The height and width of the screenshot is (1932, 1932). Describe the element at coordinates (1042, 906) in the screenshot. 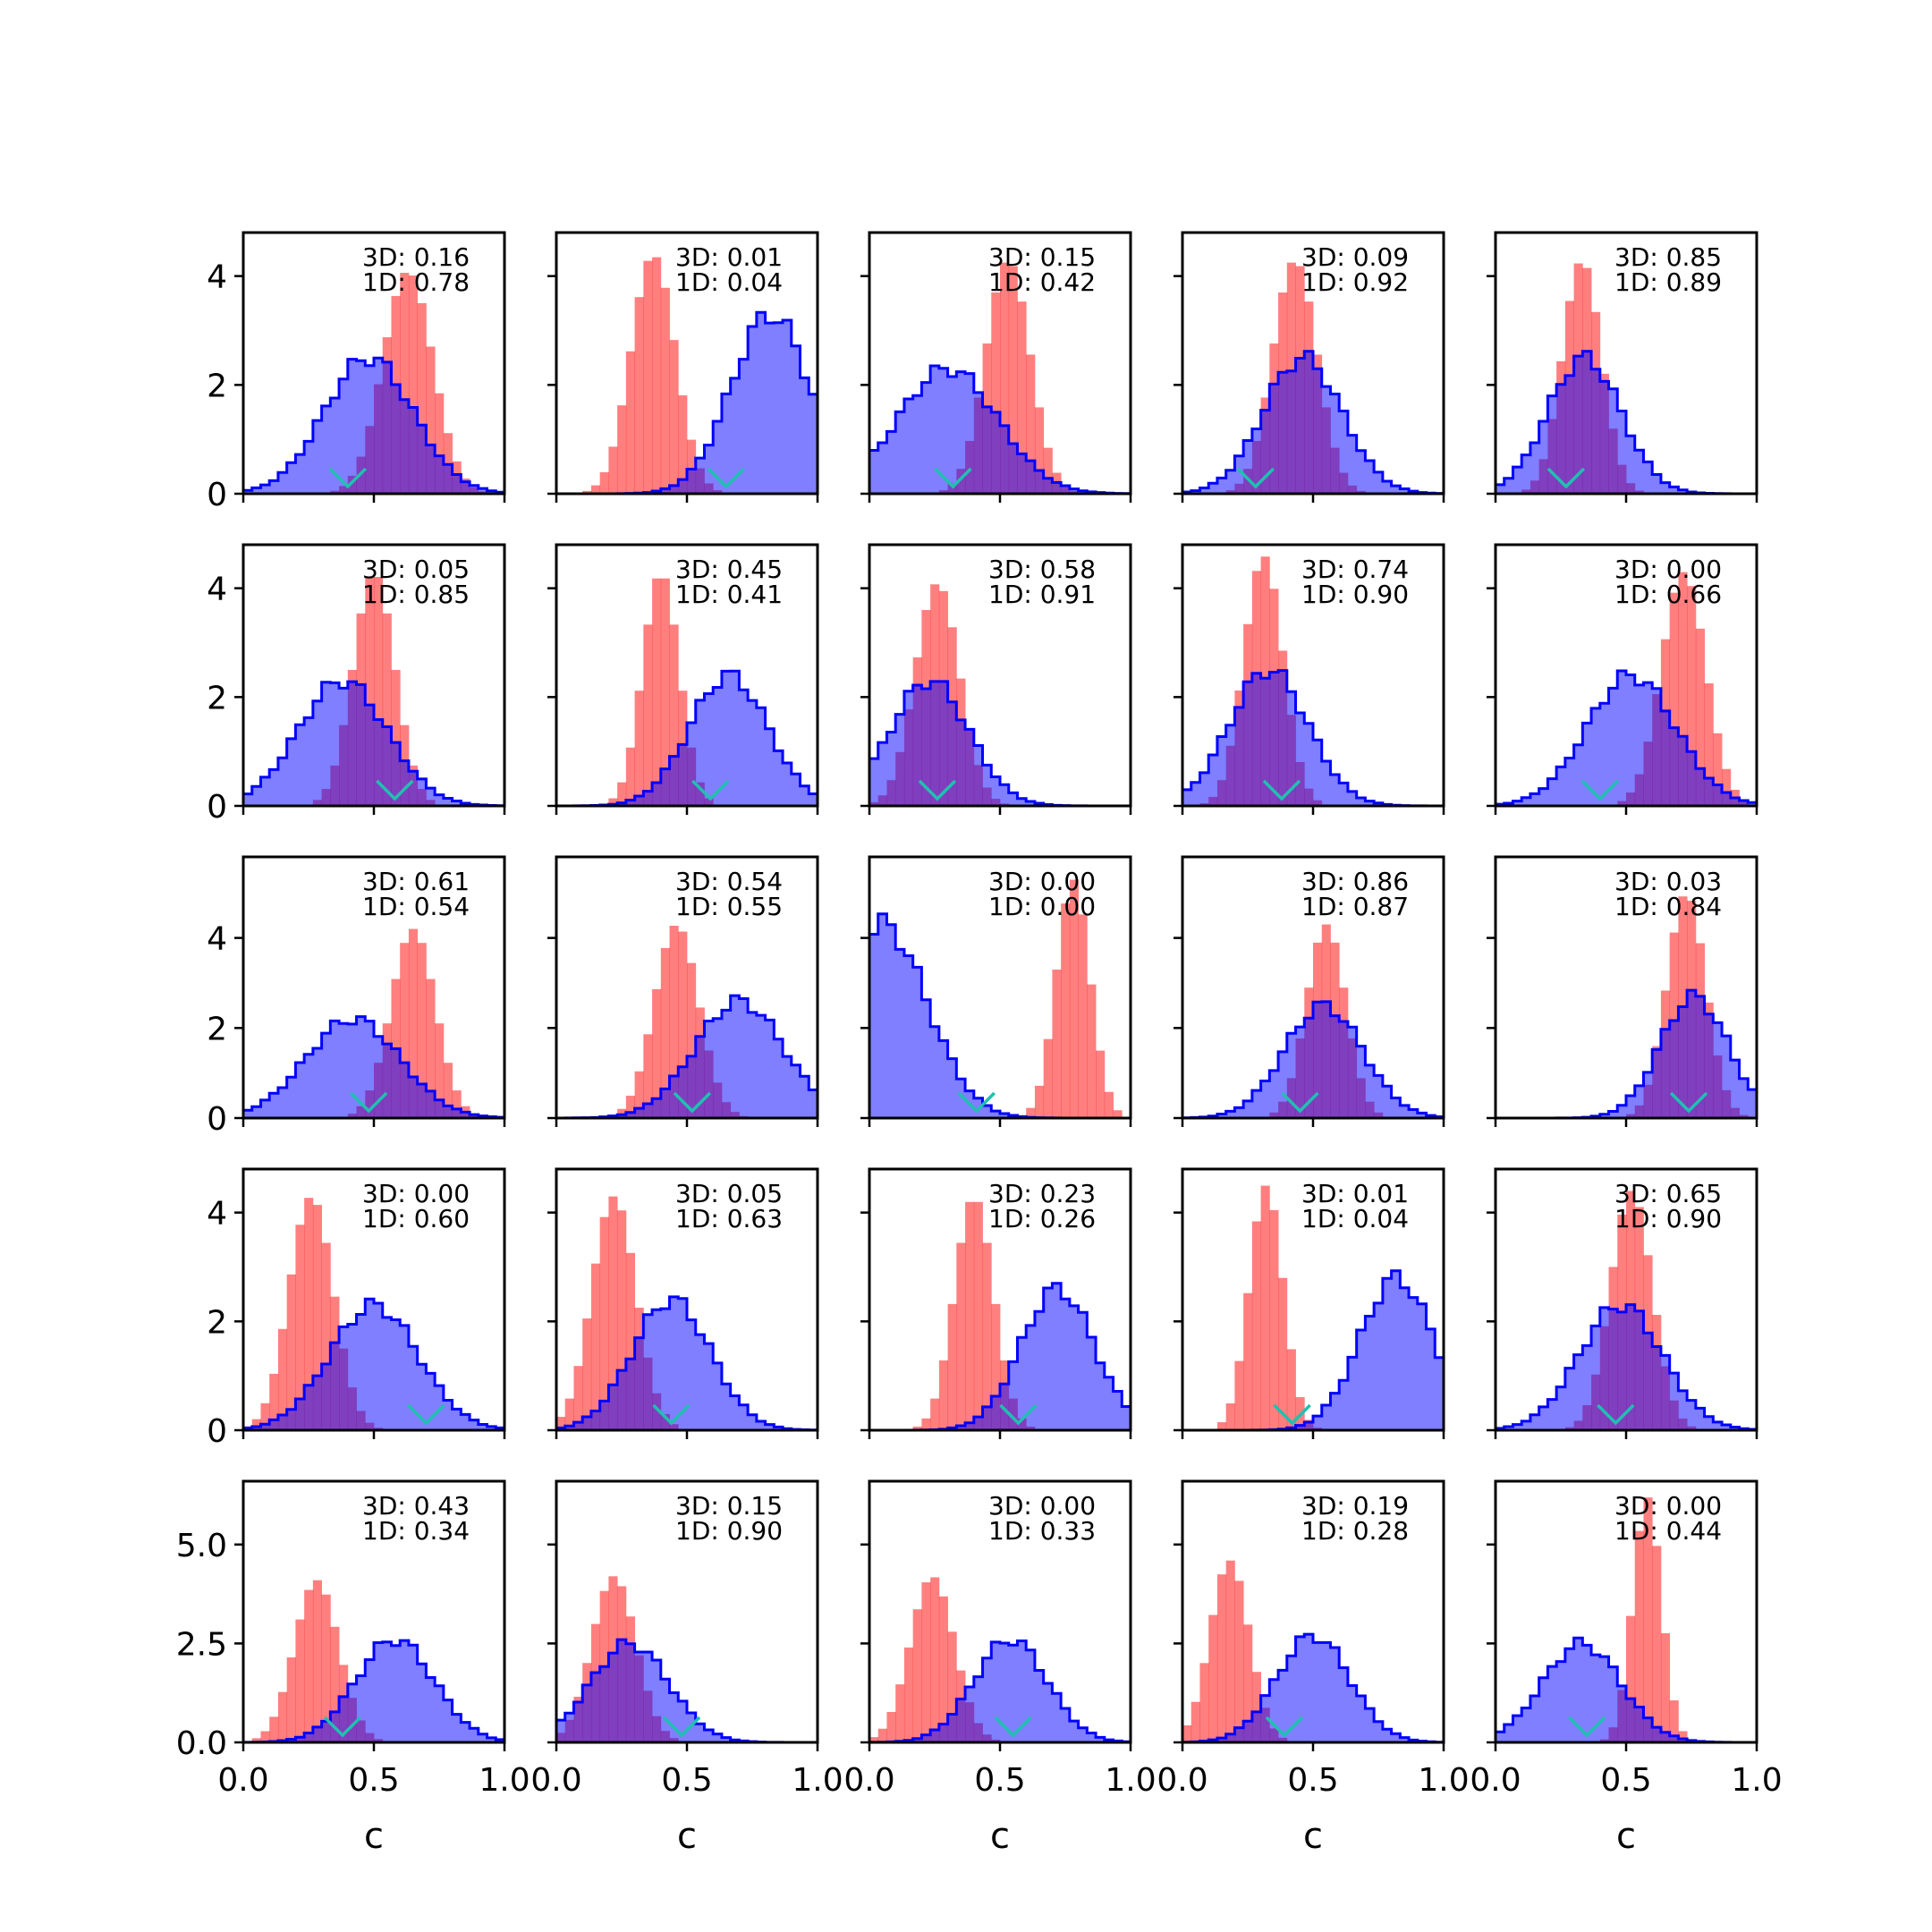

I see `annotation-1d: 1D: 0.00` at that location.